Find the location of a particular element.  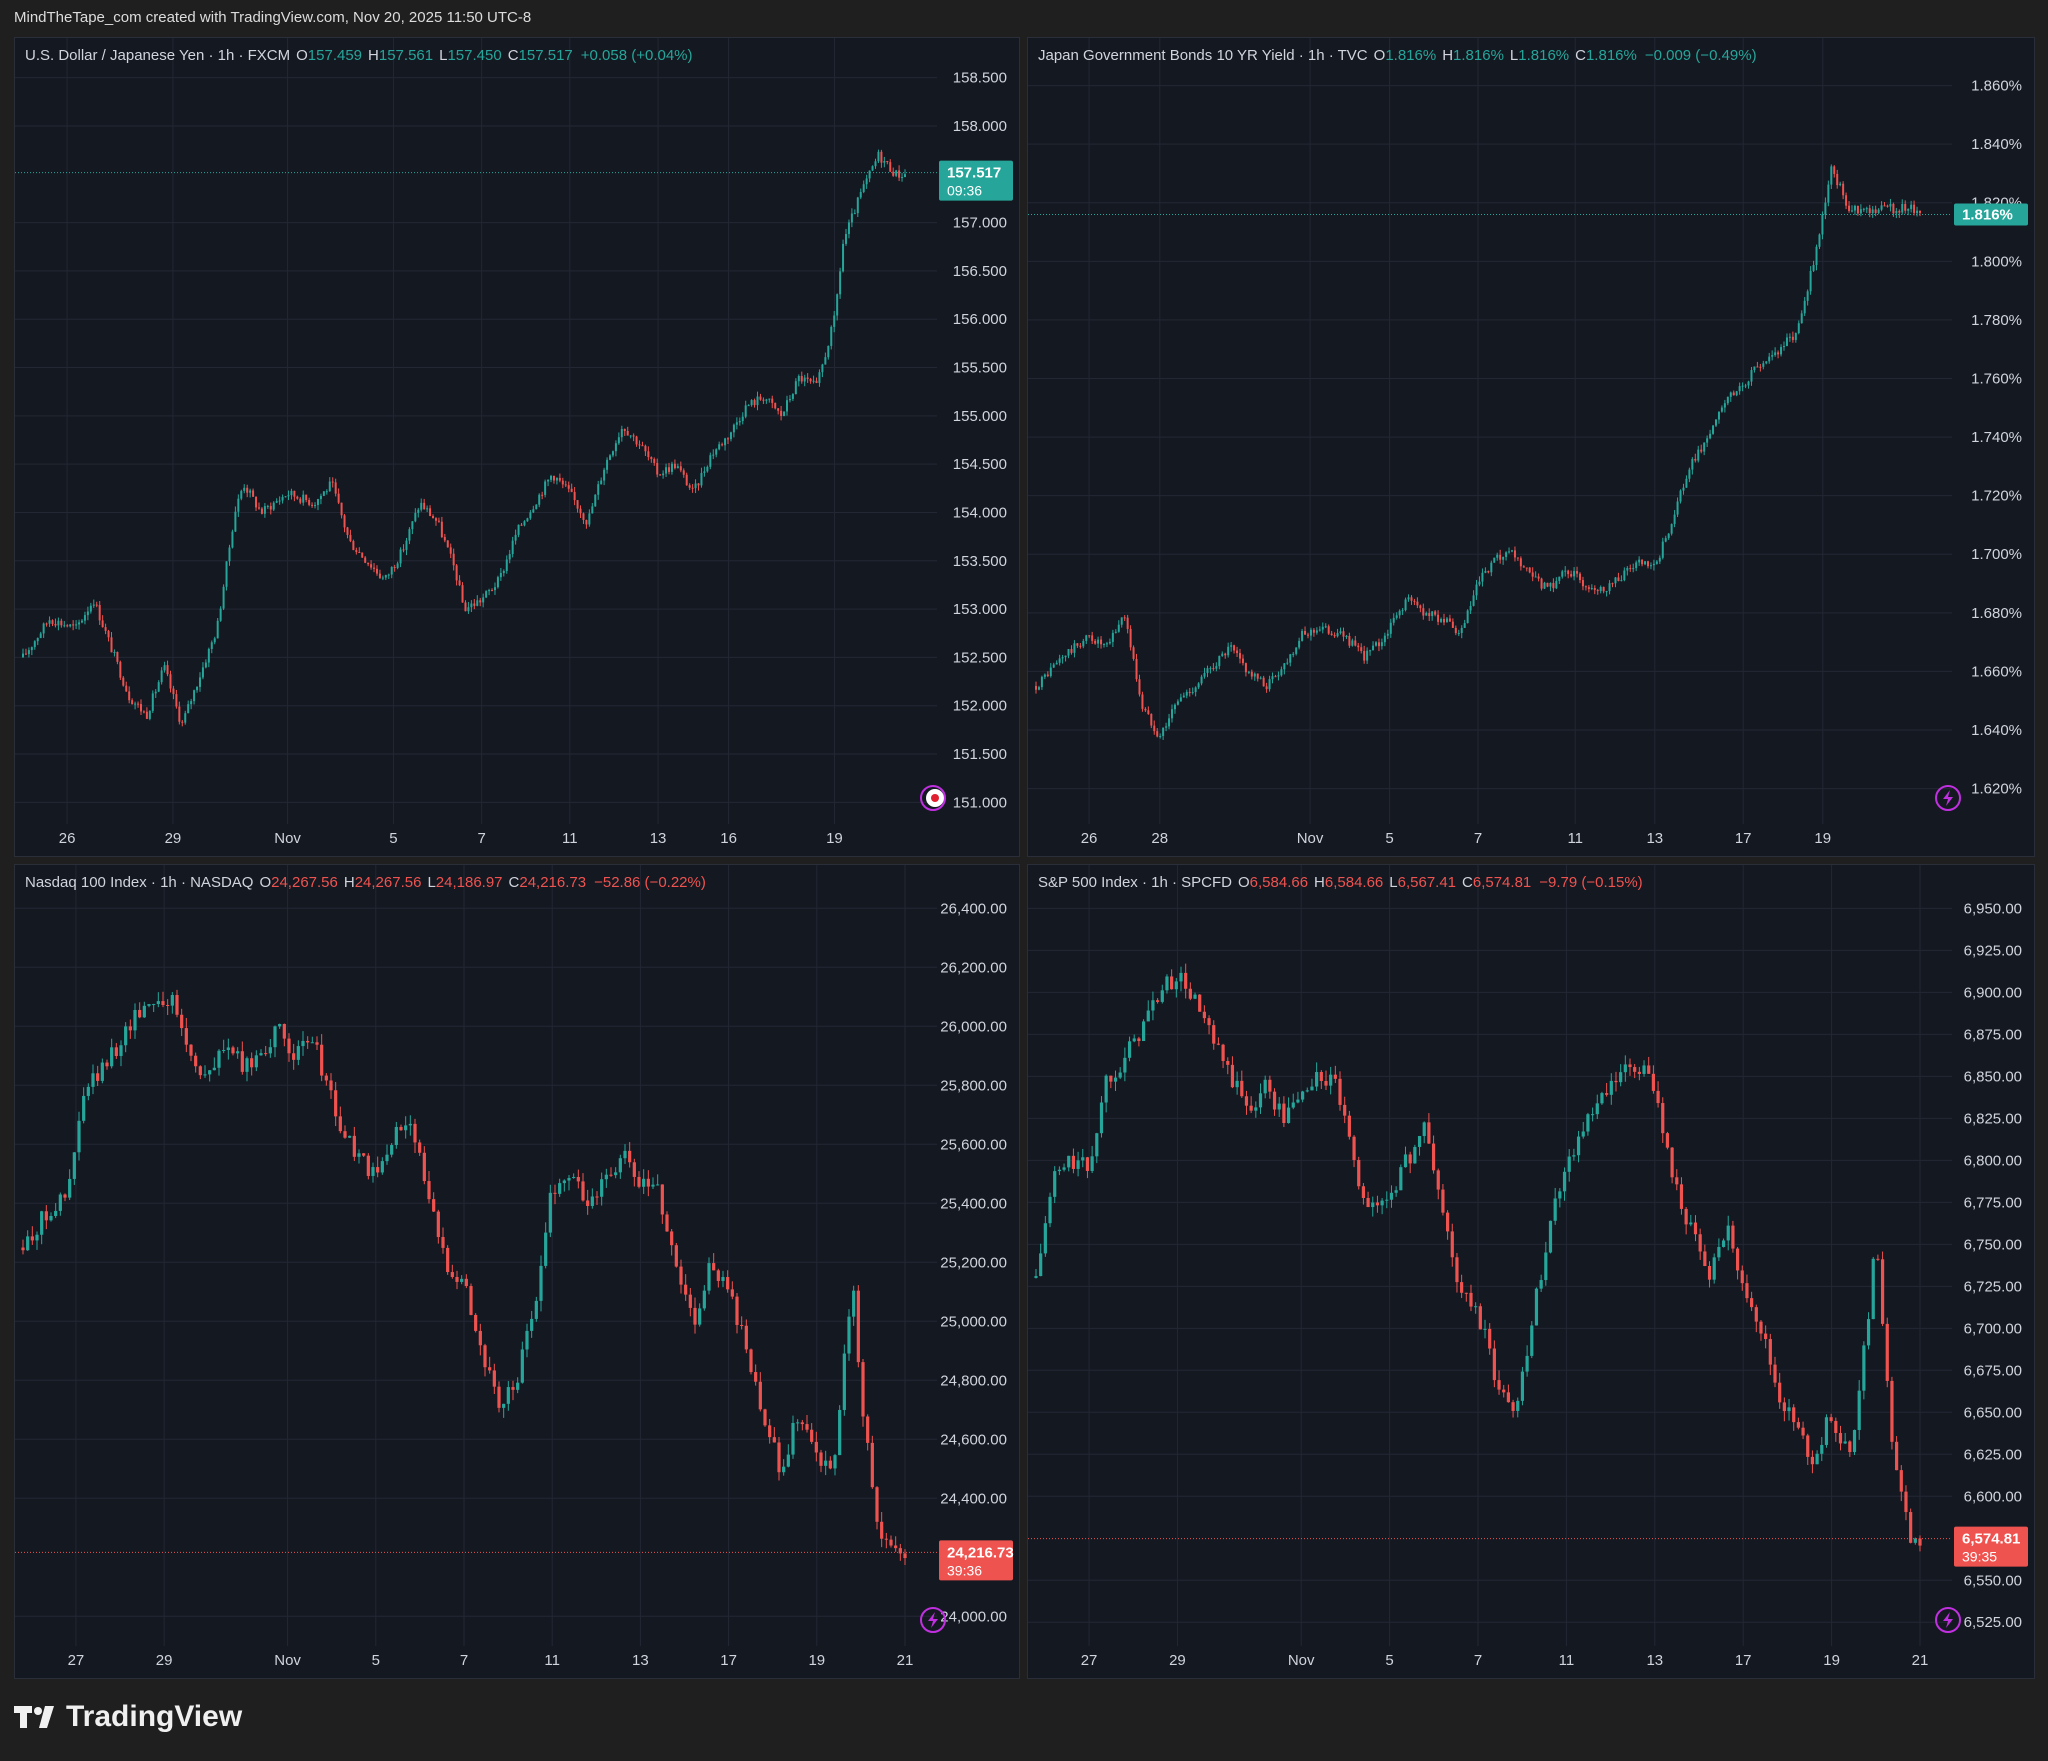

legend-c-value: 24,216.73 is located at coordinates (553, 882).